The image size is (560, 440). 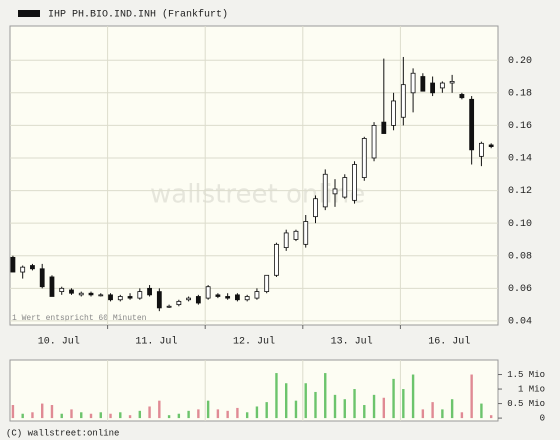 I want to click on y-tick-label: 0.08, so click(x=520, y=256).